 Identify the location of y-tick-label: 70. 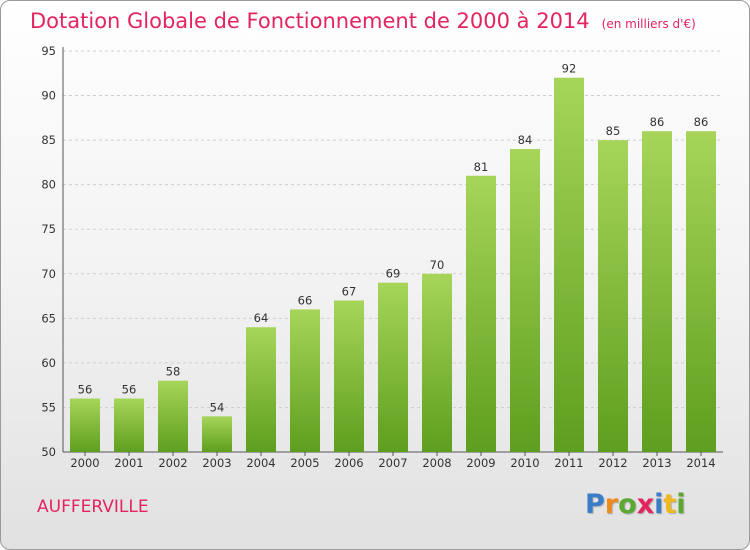
(48, 274).